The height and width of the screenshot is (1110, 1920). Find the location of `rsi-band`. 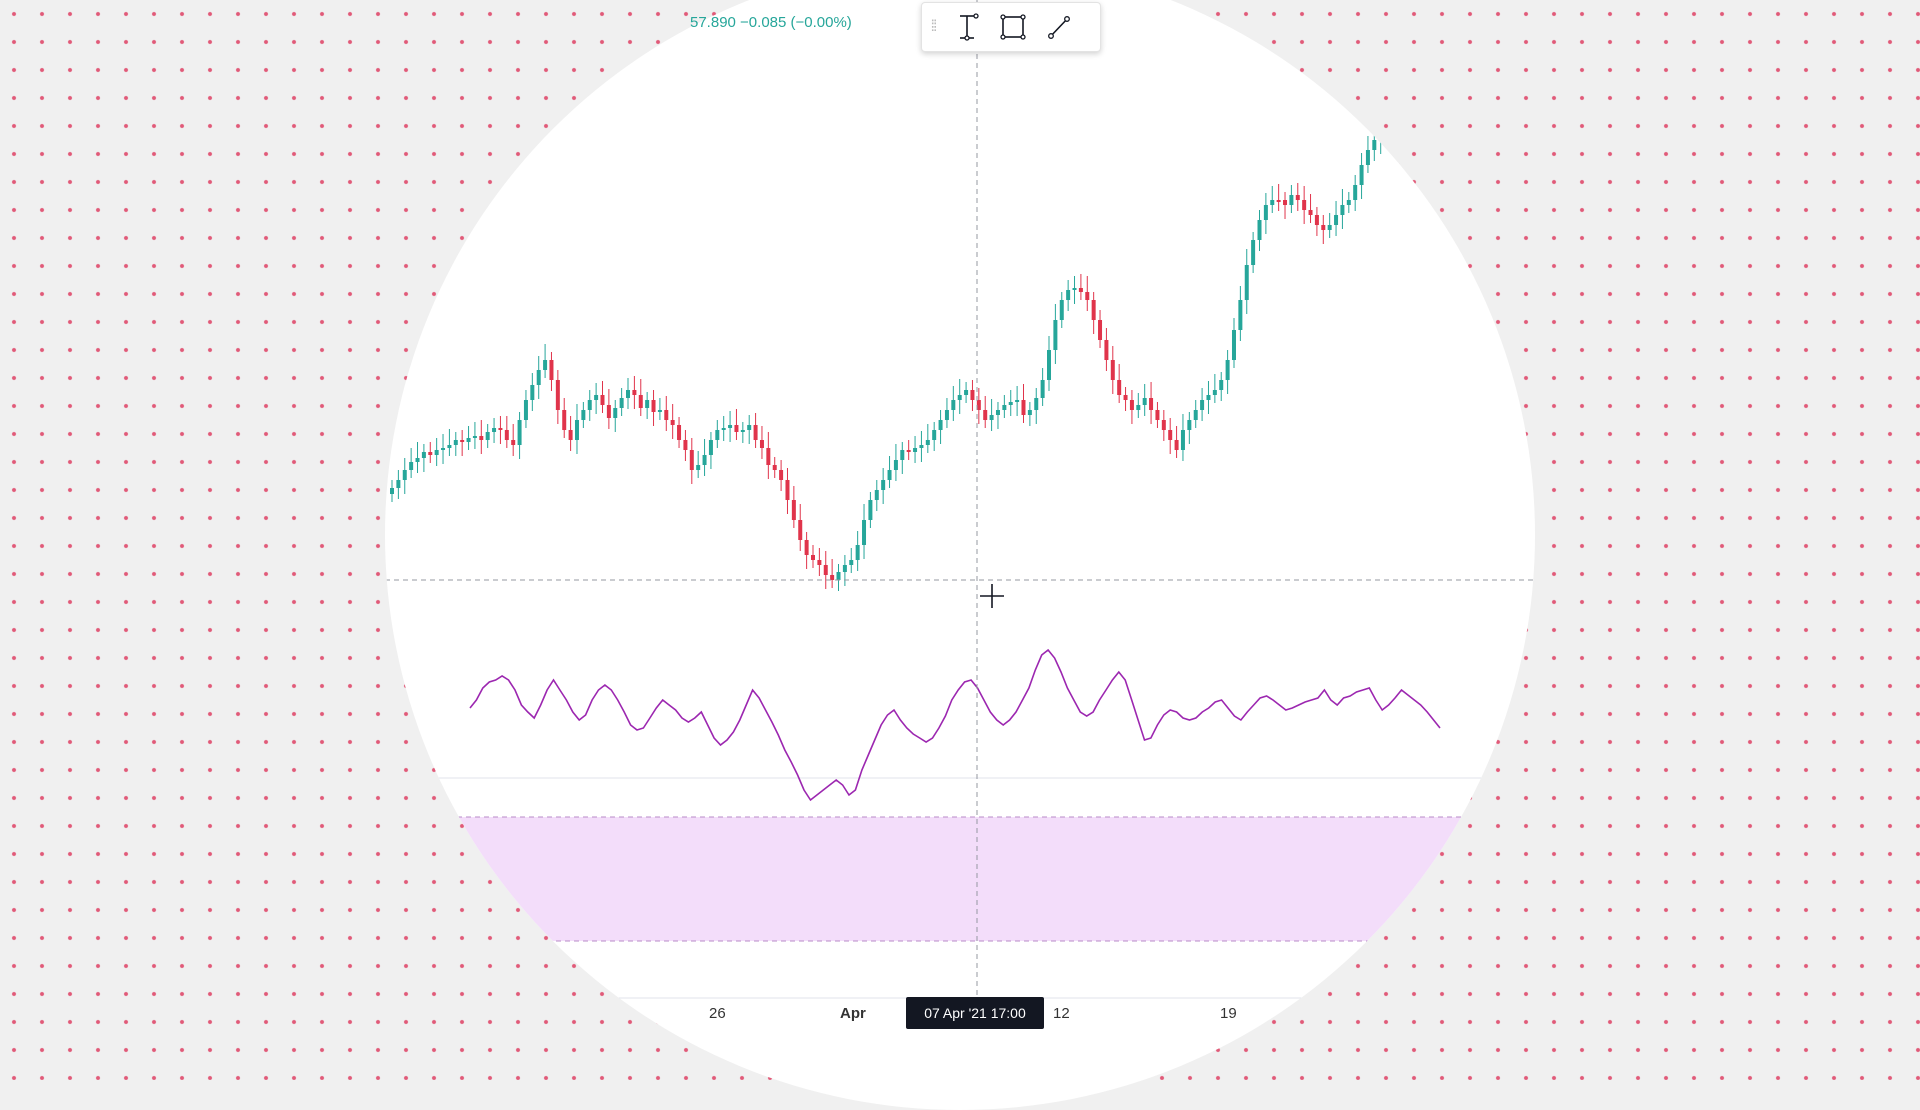

rsi-band is located at coordinates (960, 879).